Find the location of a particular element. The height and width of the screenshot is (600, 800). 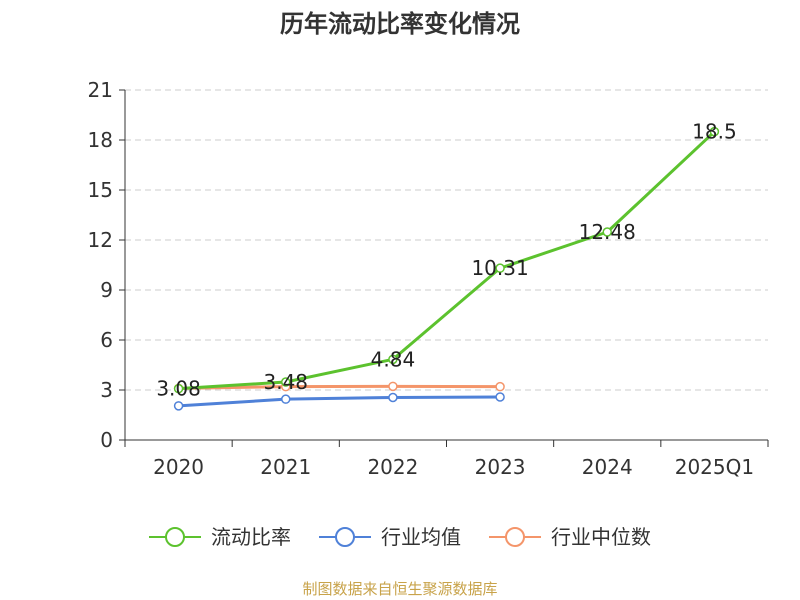

y-tick-label: 0 is located at coordinates (106, 440).